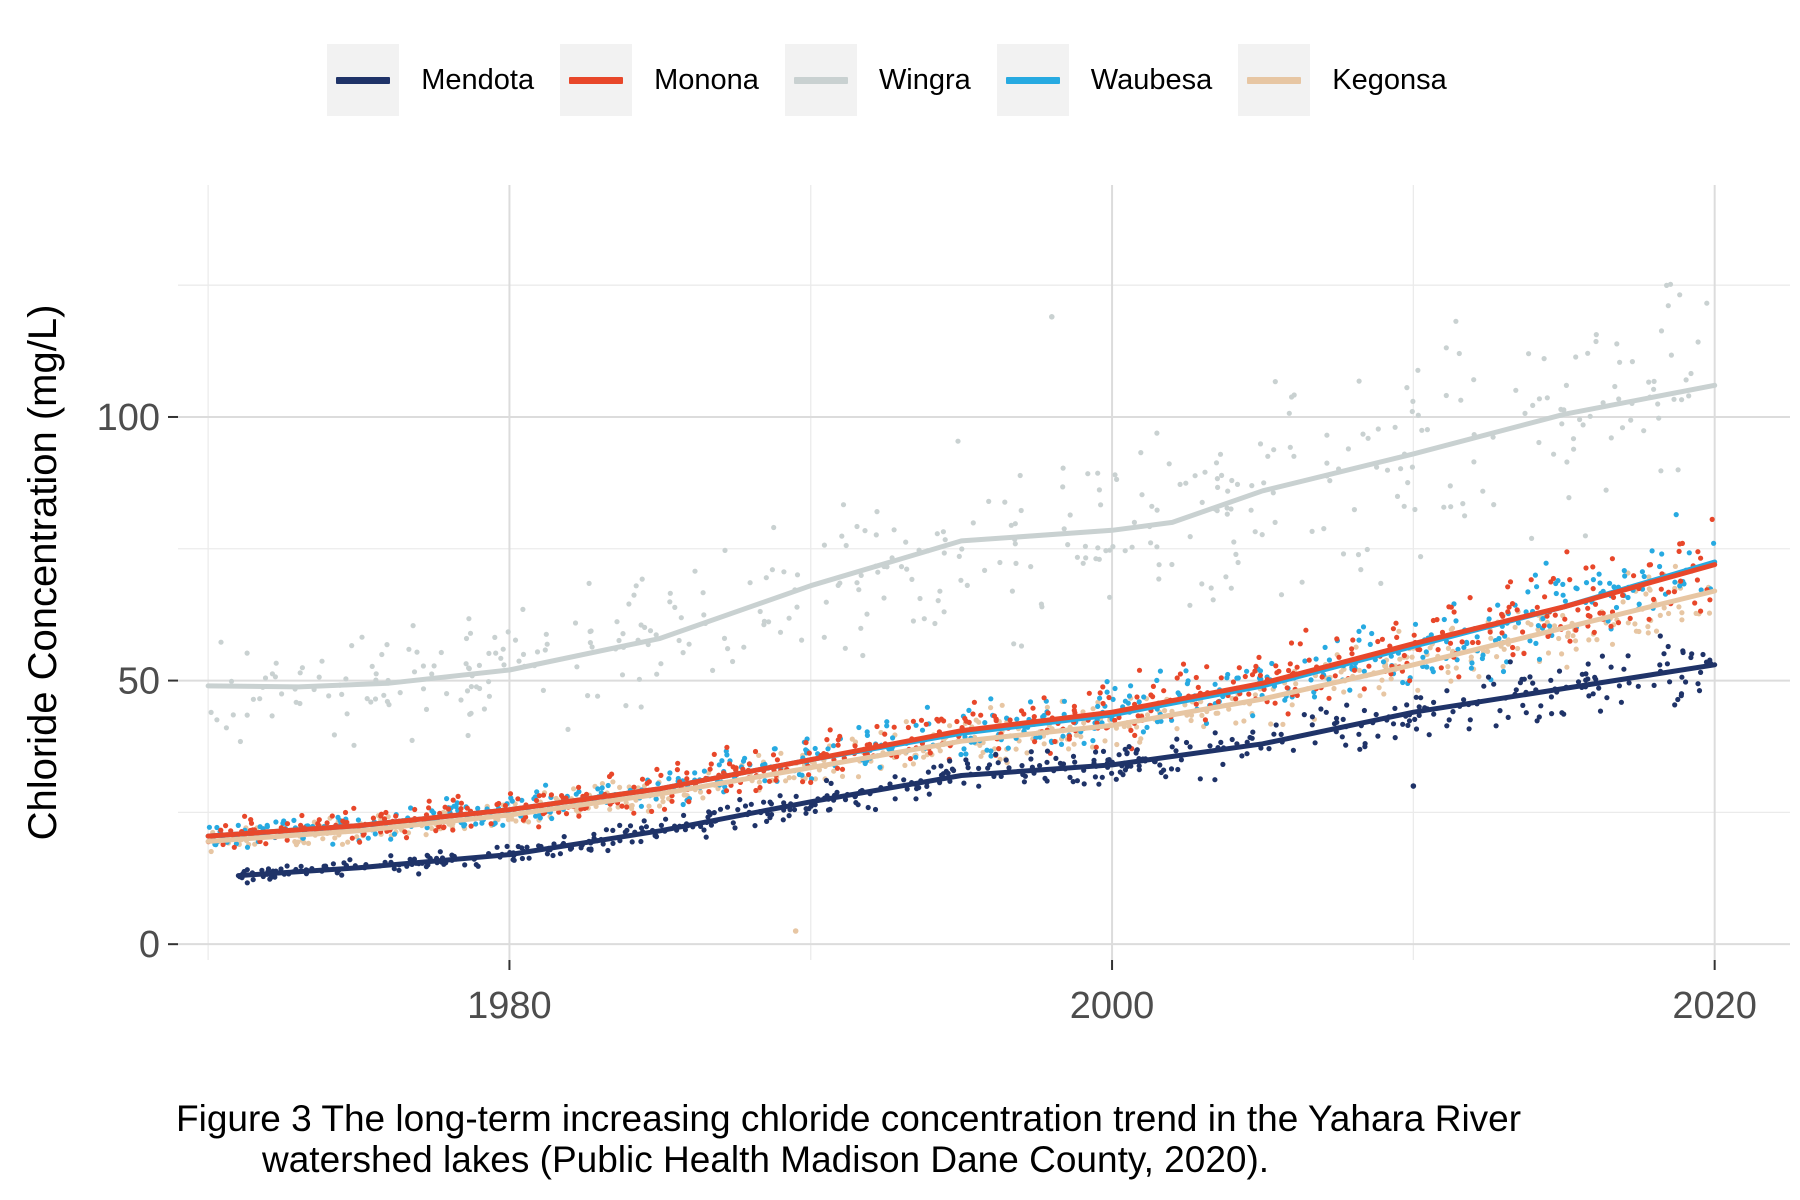  Describe the element at coordinates (820, 80) in the screenshot. I see `legend-key` at that location.